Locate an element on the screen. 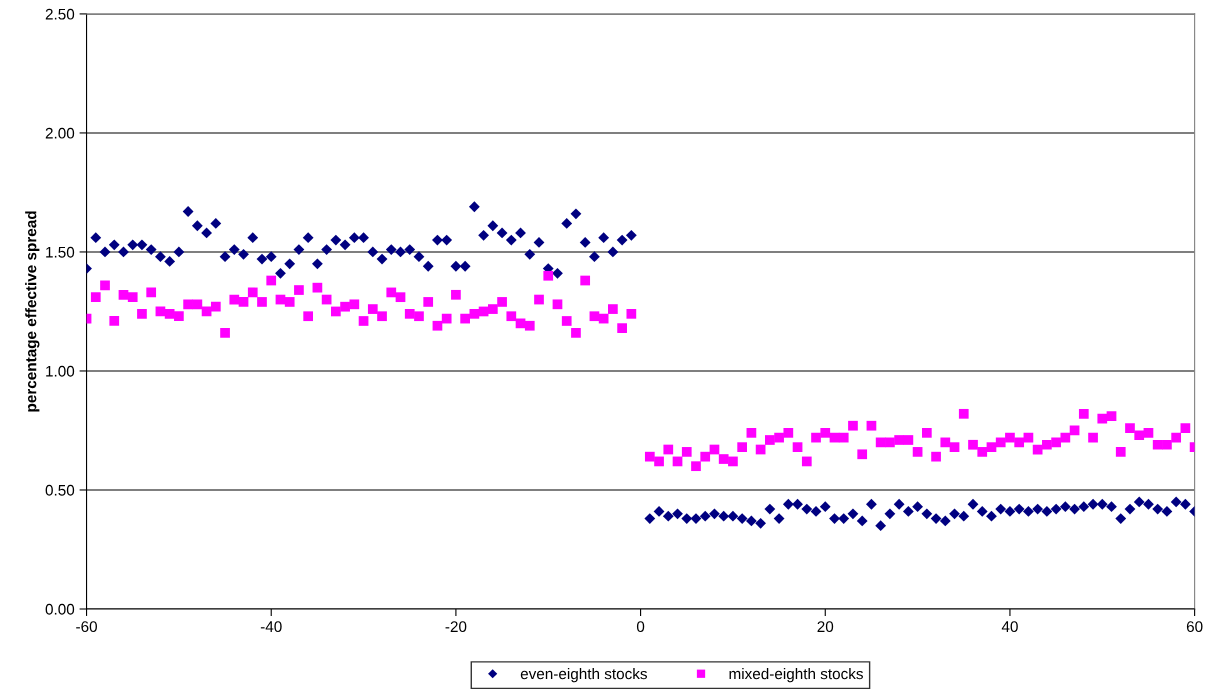  y-axis-title: percentage effective spread is located at coordinates (32, 311).